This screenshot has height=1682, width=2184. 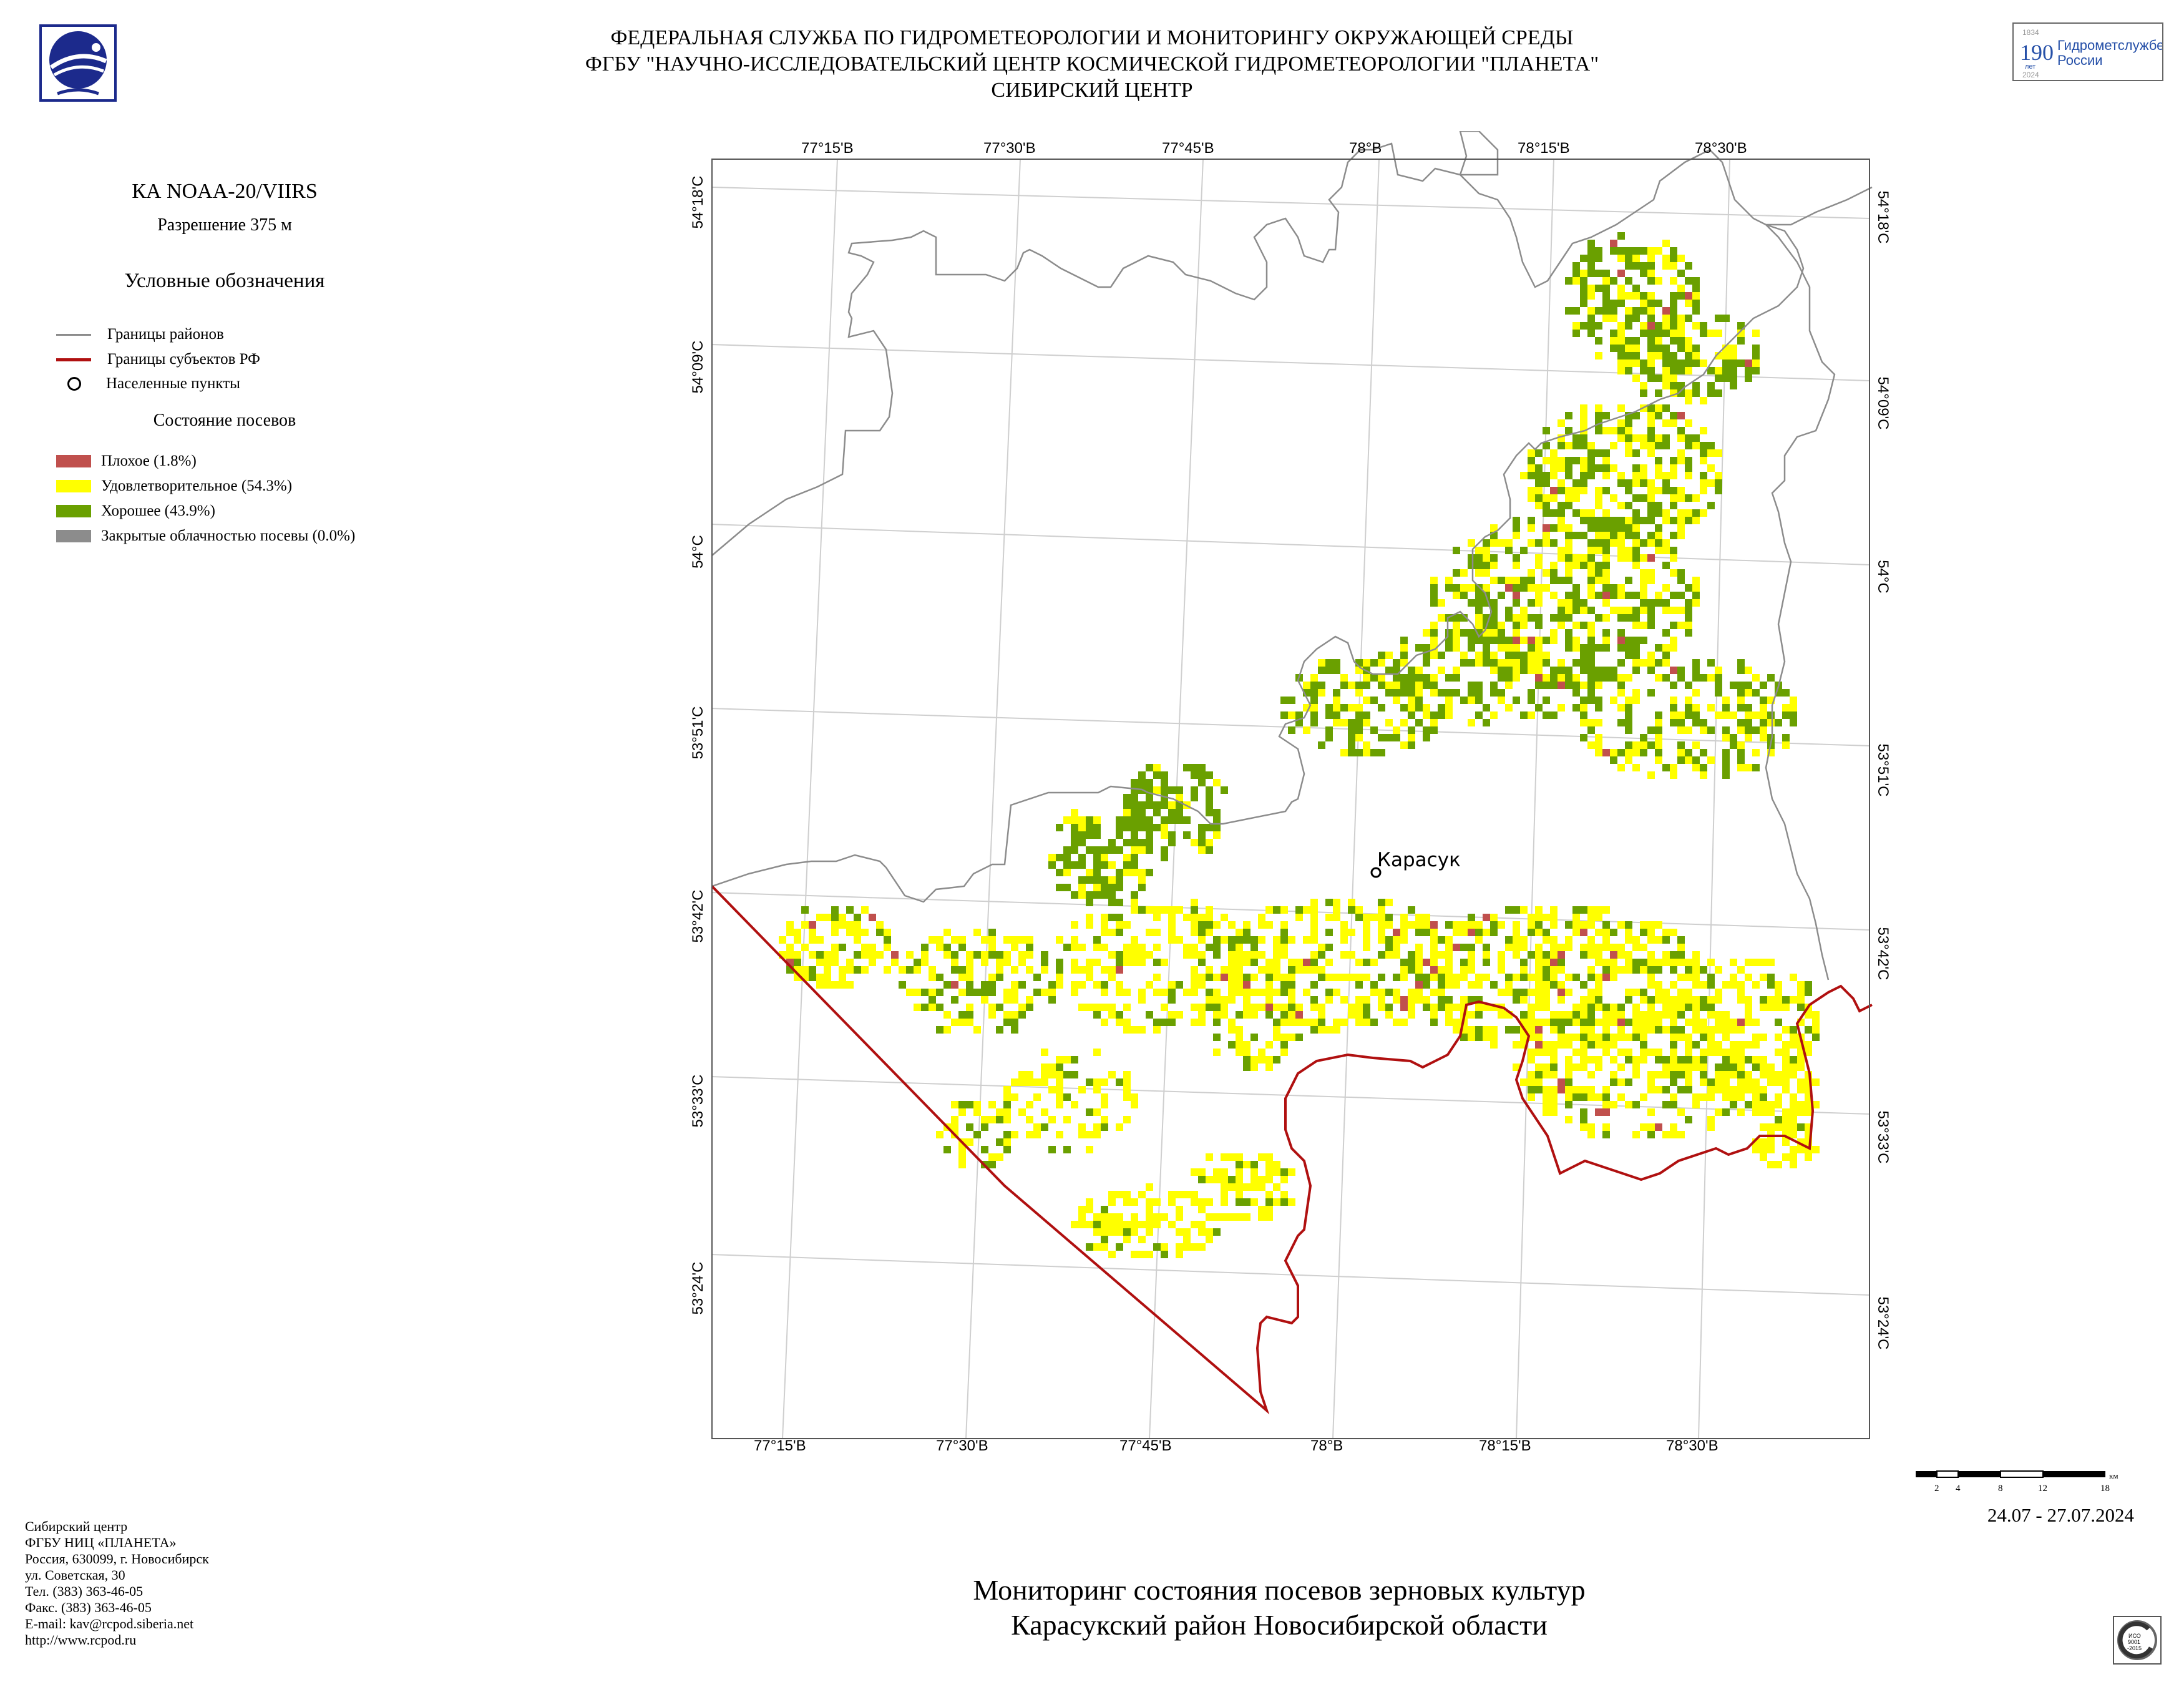 I want to click on footer-line: Россия, 630099, г. Новосибирск, so click(x=117, y=1559).